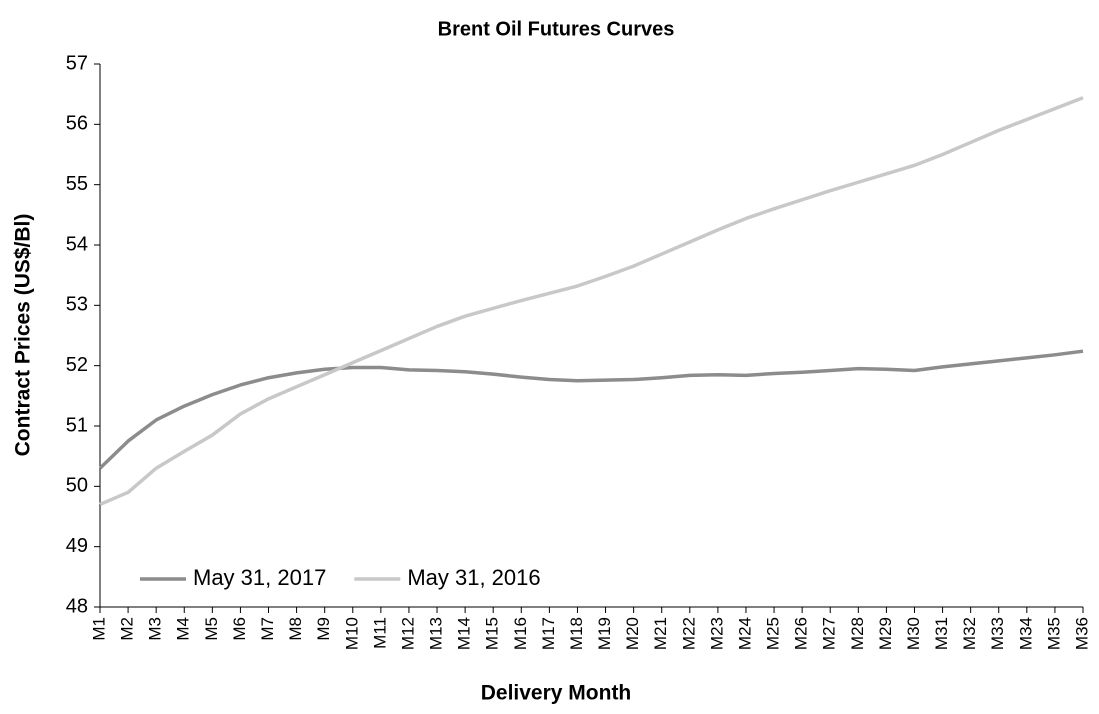 The width and height of the screenshot is (1099, 714). Describe the element at coordinates (1025, 633) in the screenshot. I see `x-tick-label: M34` at that location.